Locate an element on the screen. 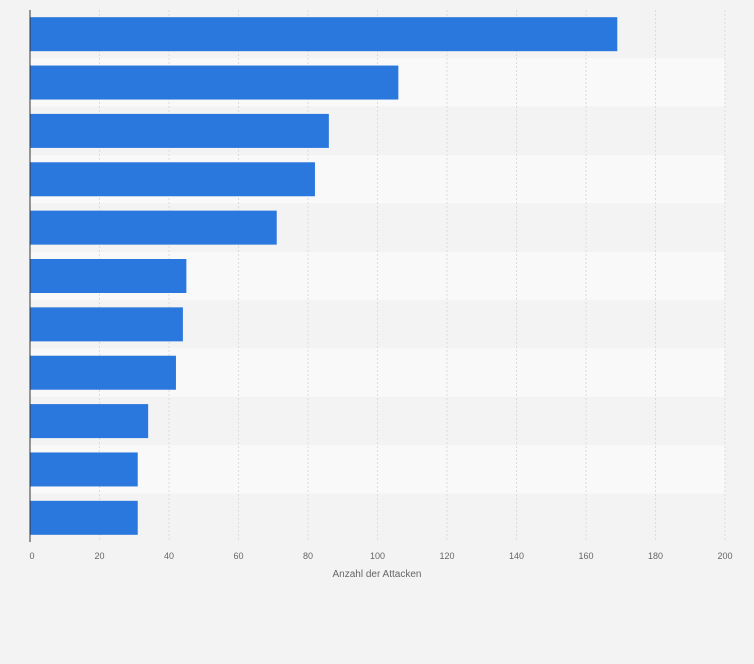  x-tick-label: 20 is located at coordinates (99, 556).